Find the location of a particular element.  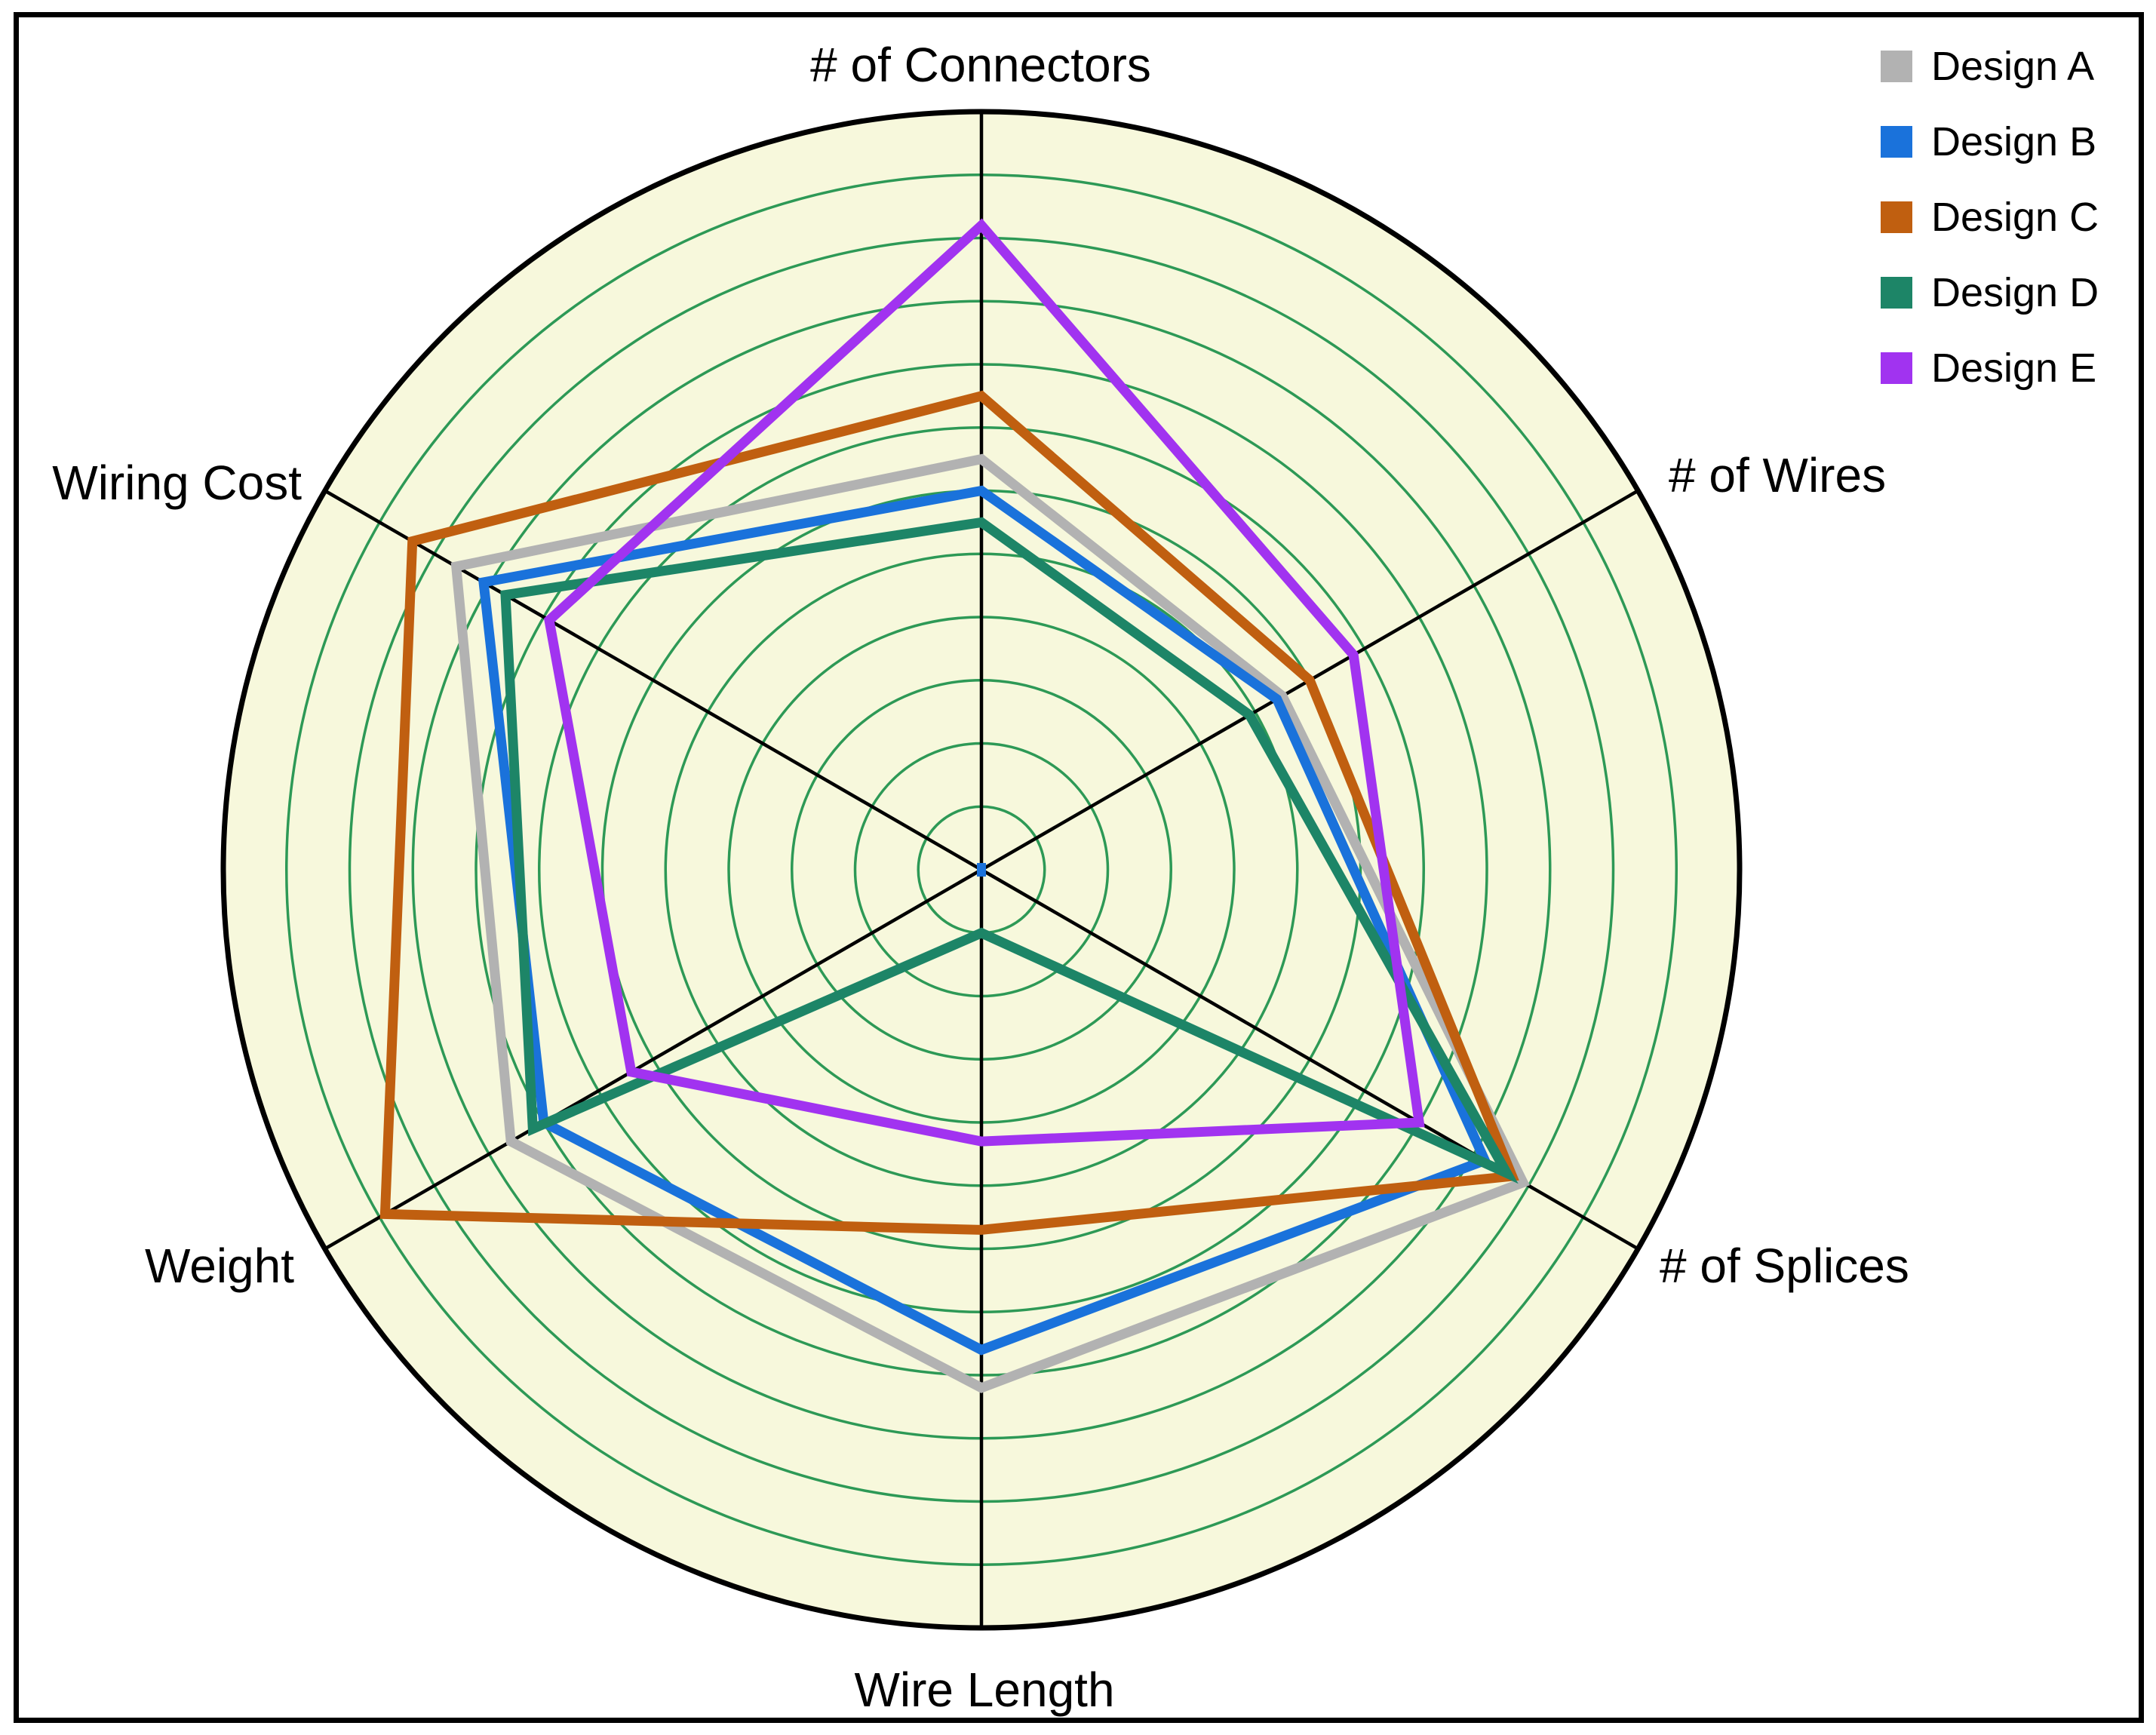

axis-label-wiring-cost: Wiring Cost is located at coordinates (177, 483).